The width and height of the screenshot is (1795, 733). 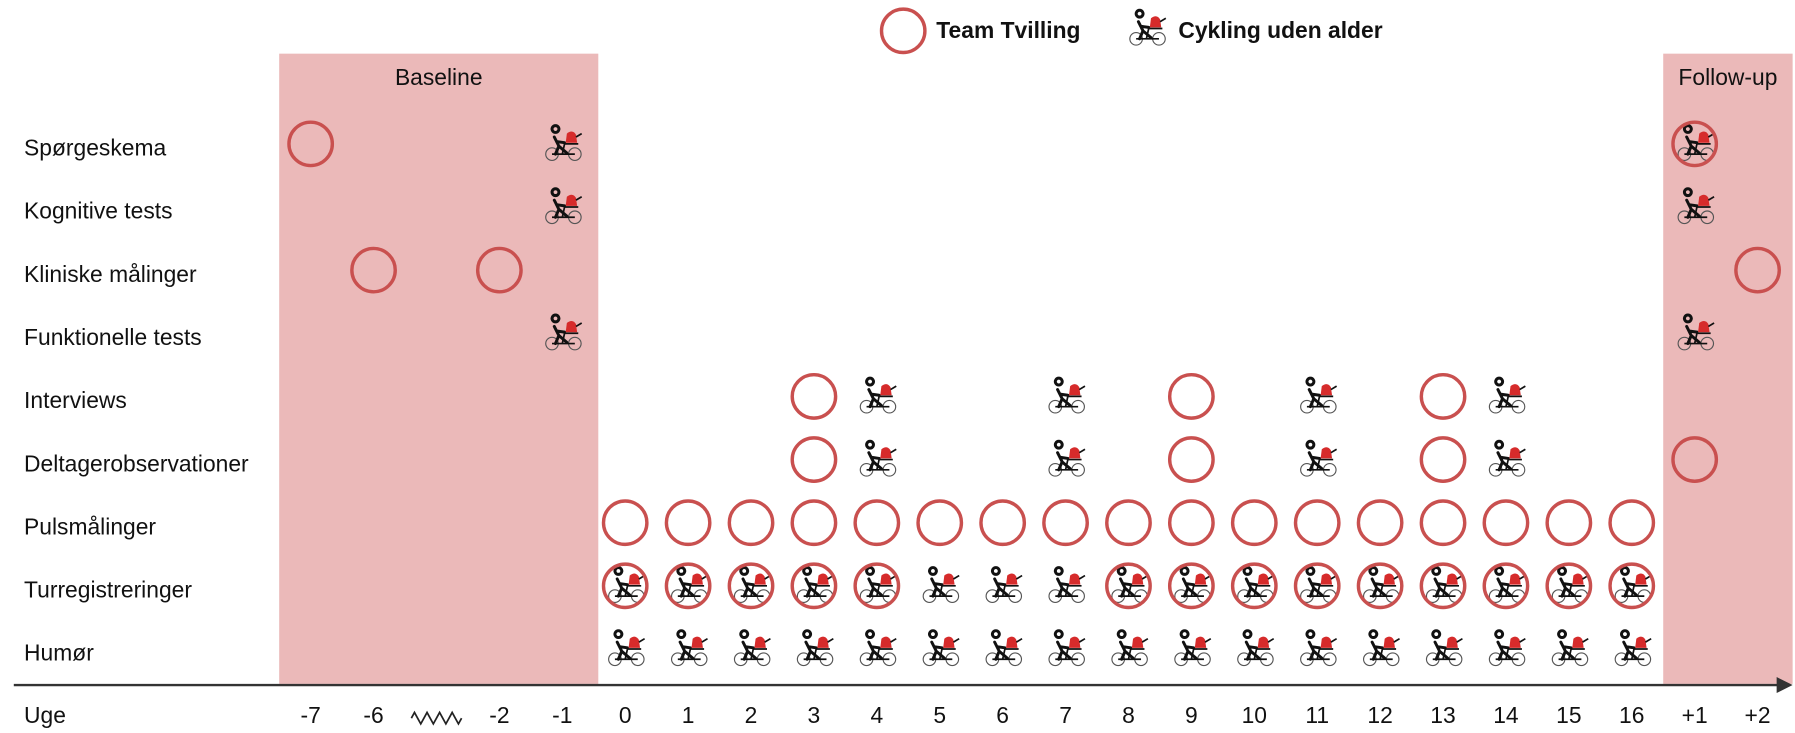 What do you see at coordinates (939, 715) in the screenshot?
I see `week-label: 5` at bounding box center [939, 715].